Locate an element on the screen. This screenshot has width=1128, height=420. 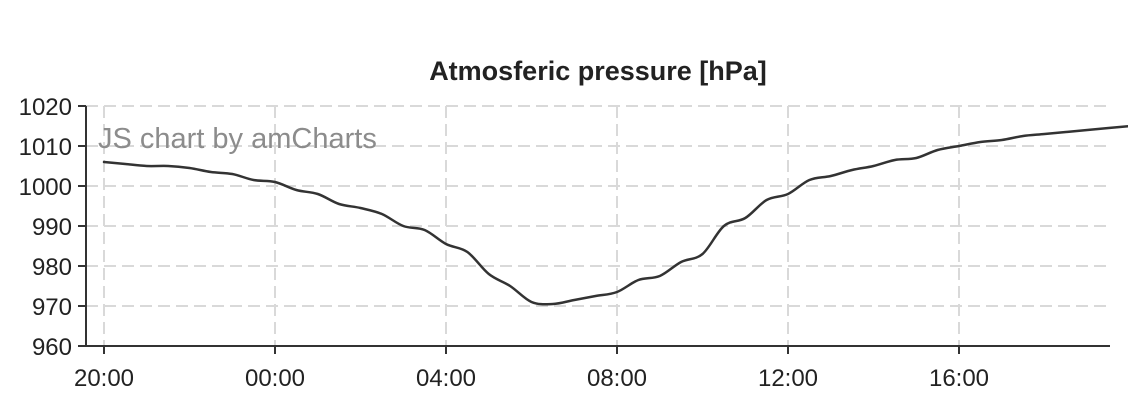
x-tick-label: 00:00 is located at coordinates (275, 378).